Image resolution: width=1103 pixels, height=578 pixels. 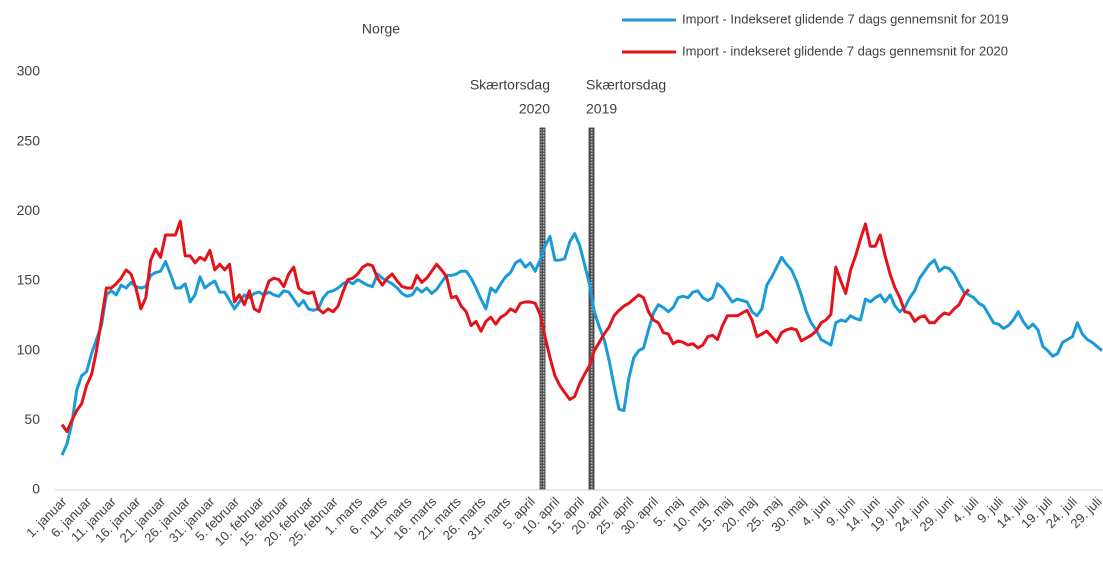 I want to click on y-tick-label: 100, so click(x=29, y=349).